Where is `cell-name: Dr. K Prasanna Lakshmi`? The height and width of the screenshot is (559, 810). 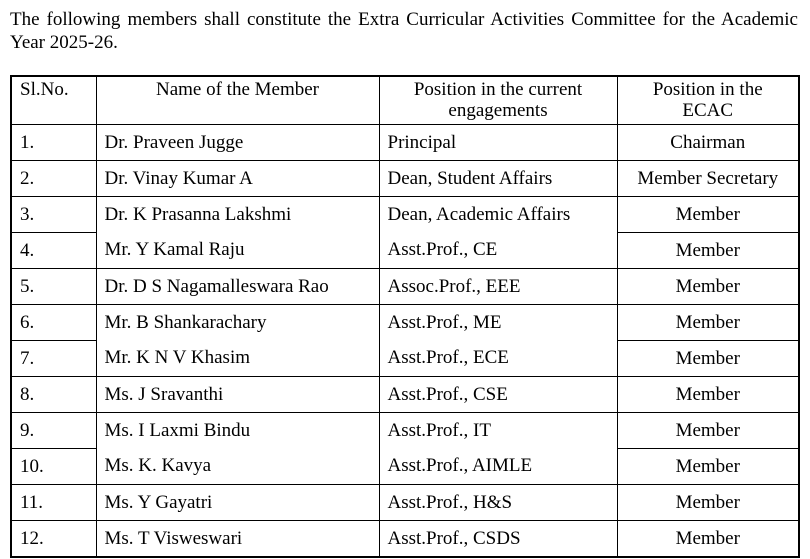
cell-name: Dr. K Prasanna Lakshmi is located at coordinates (237, 214).